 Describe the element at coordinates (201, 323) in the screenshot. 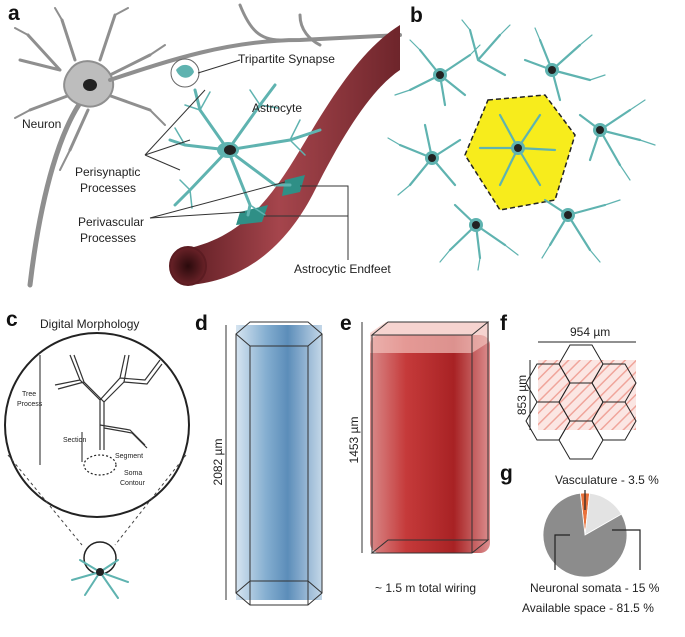

I see `panel-d-label: d` at that location.